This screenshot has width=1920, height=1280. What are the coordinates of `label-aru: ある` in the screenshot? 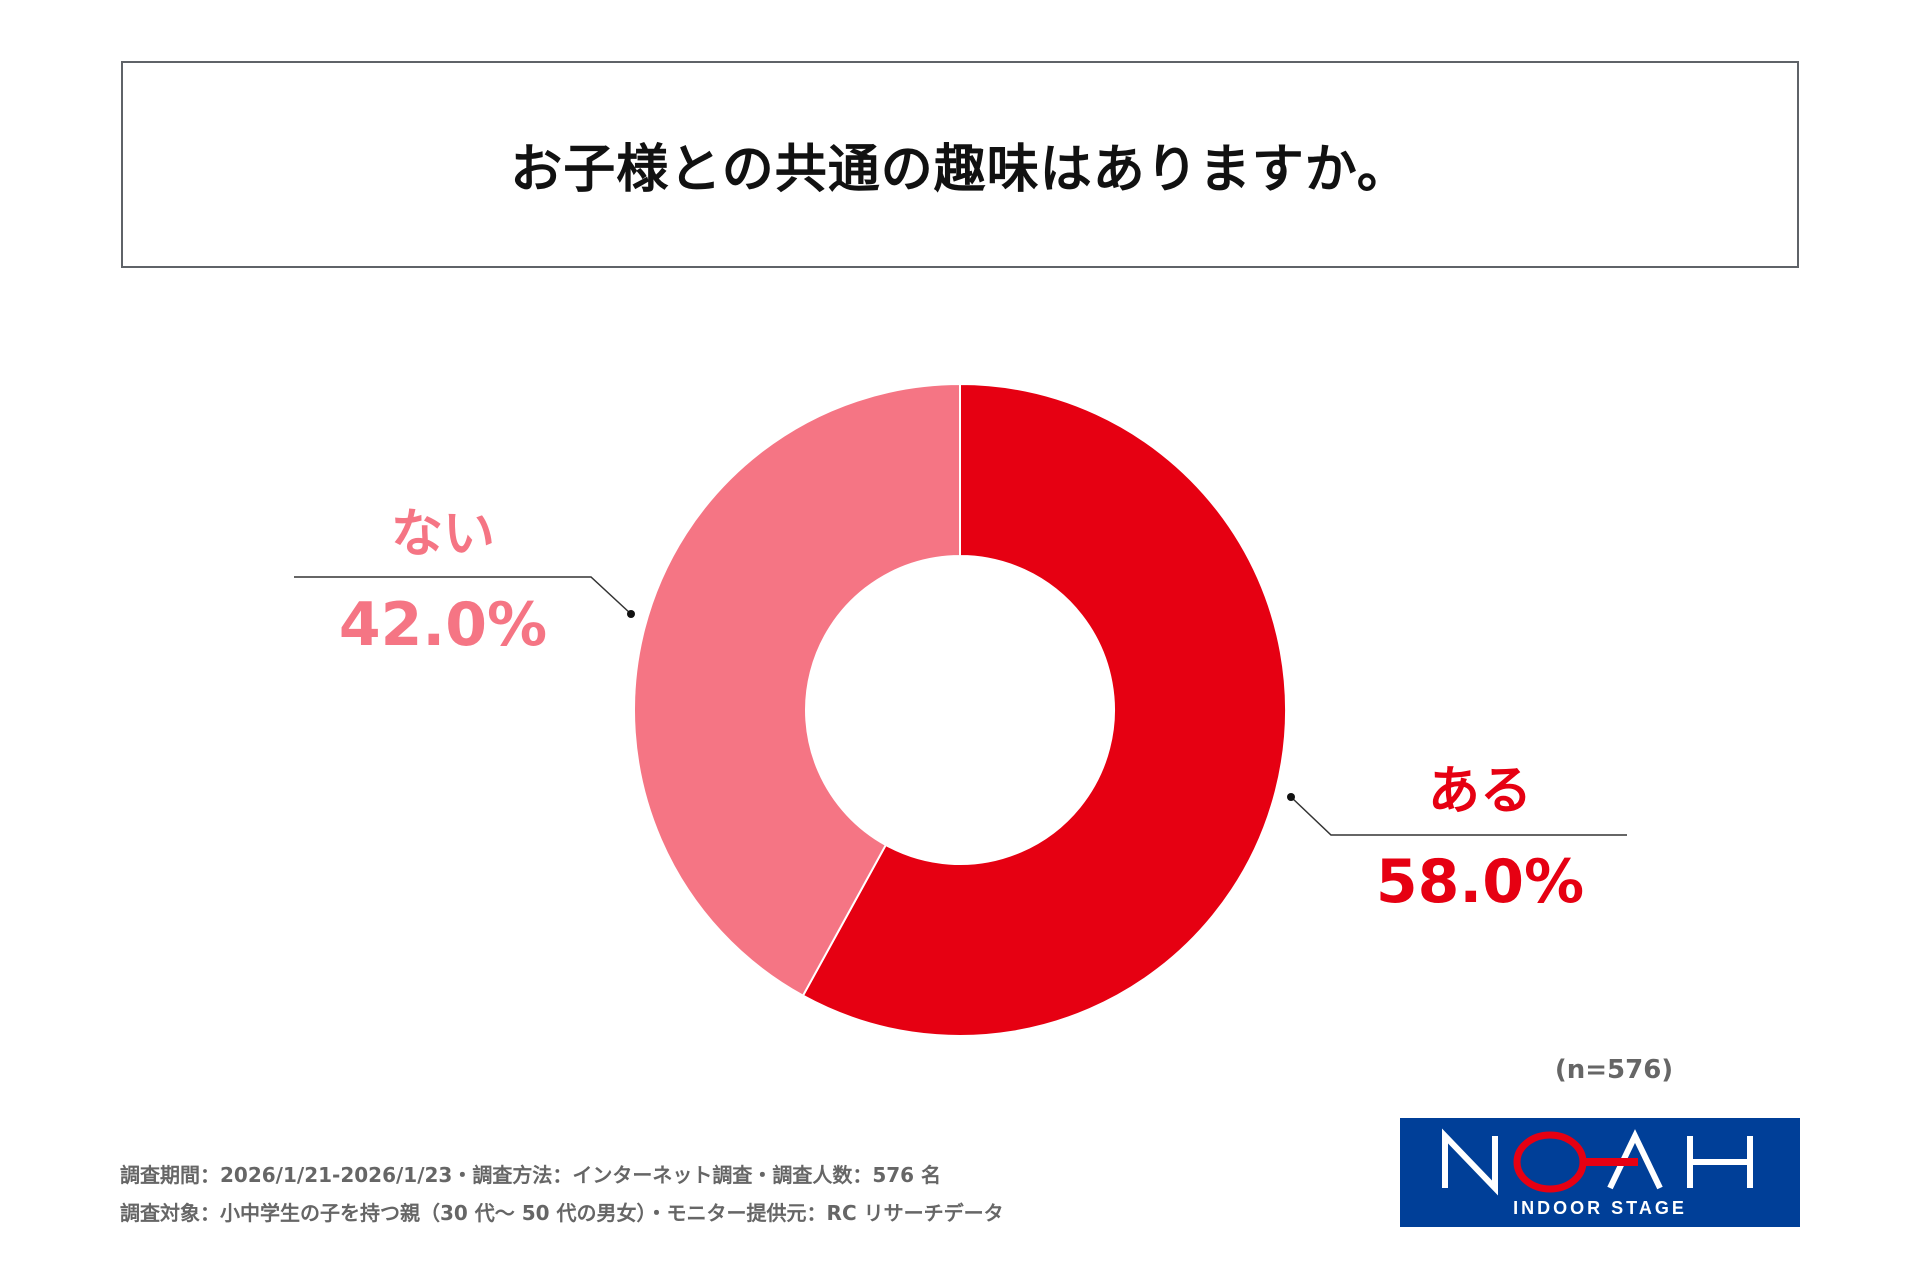 It's located at (1480, 791).